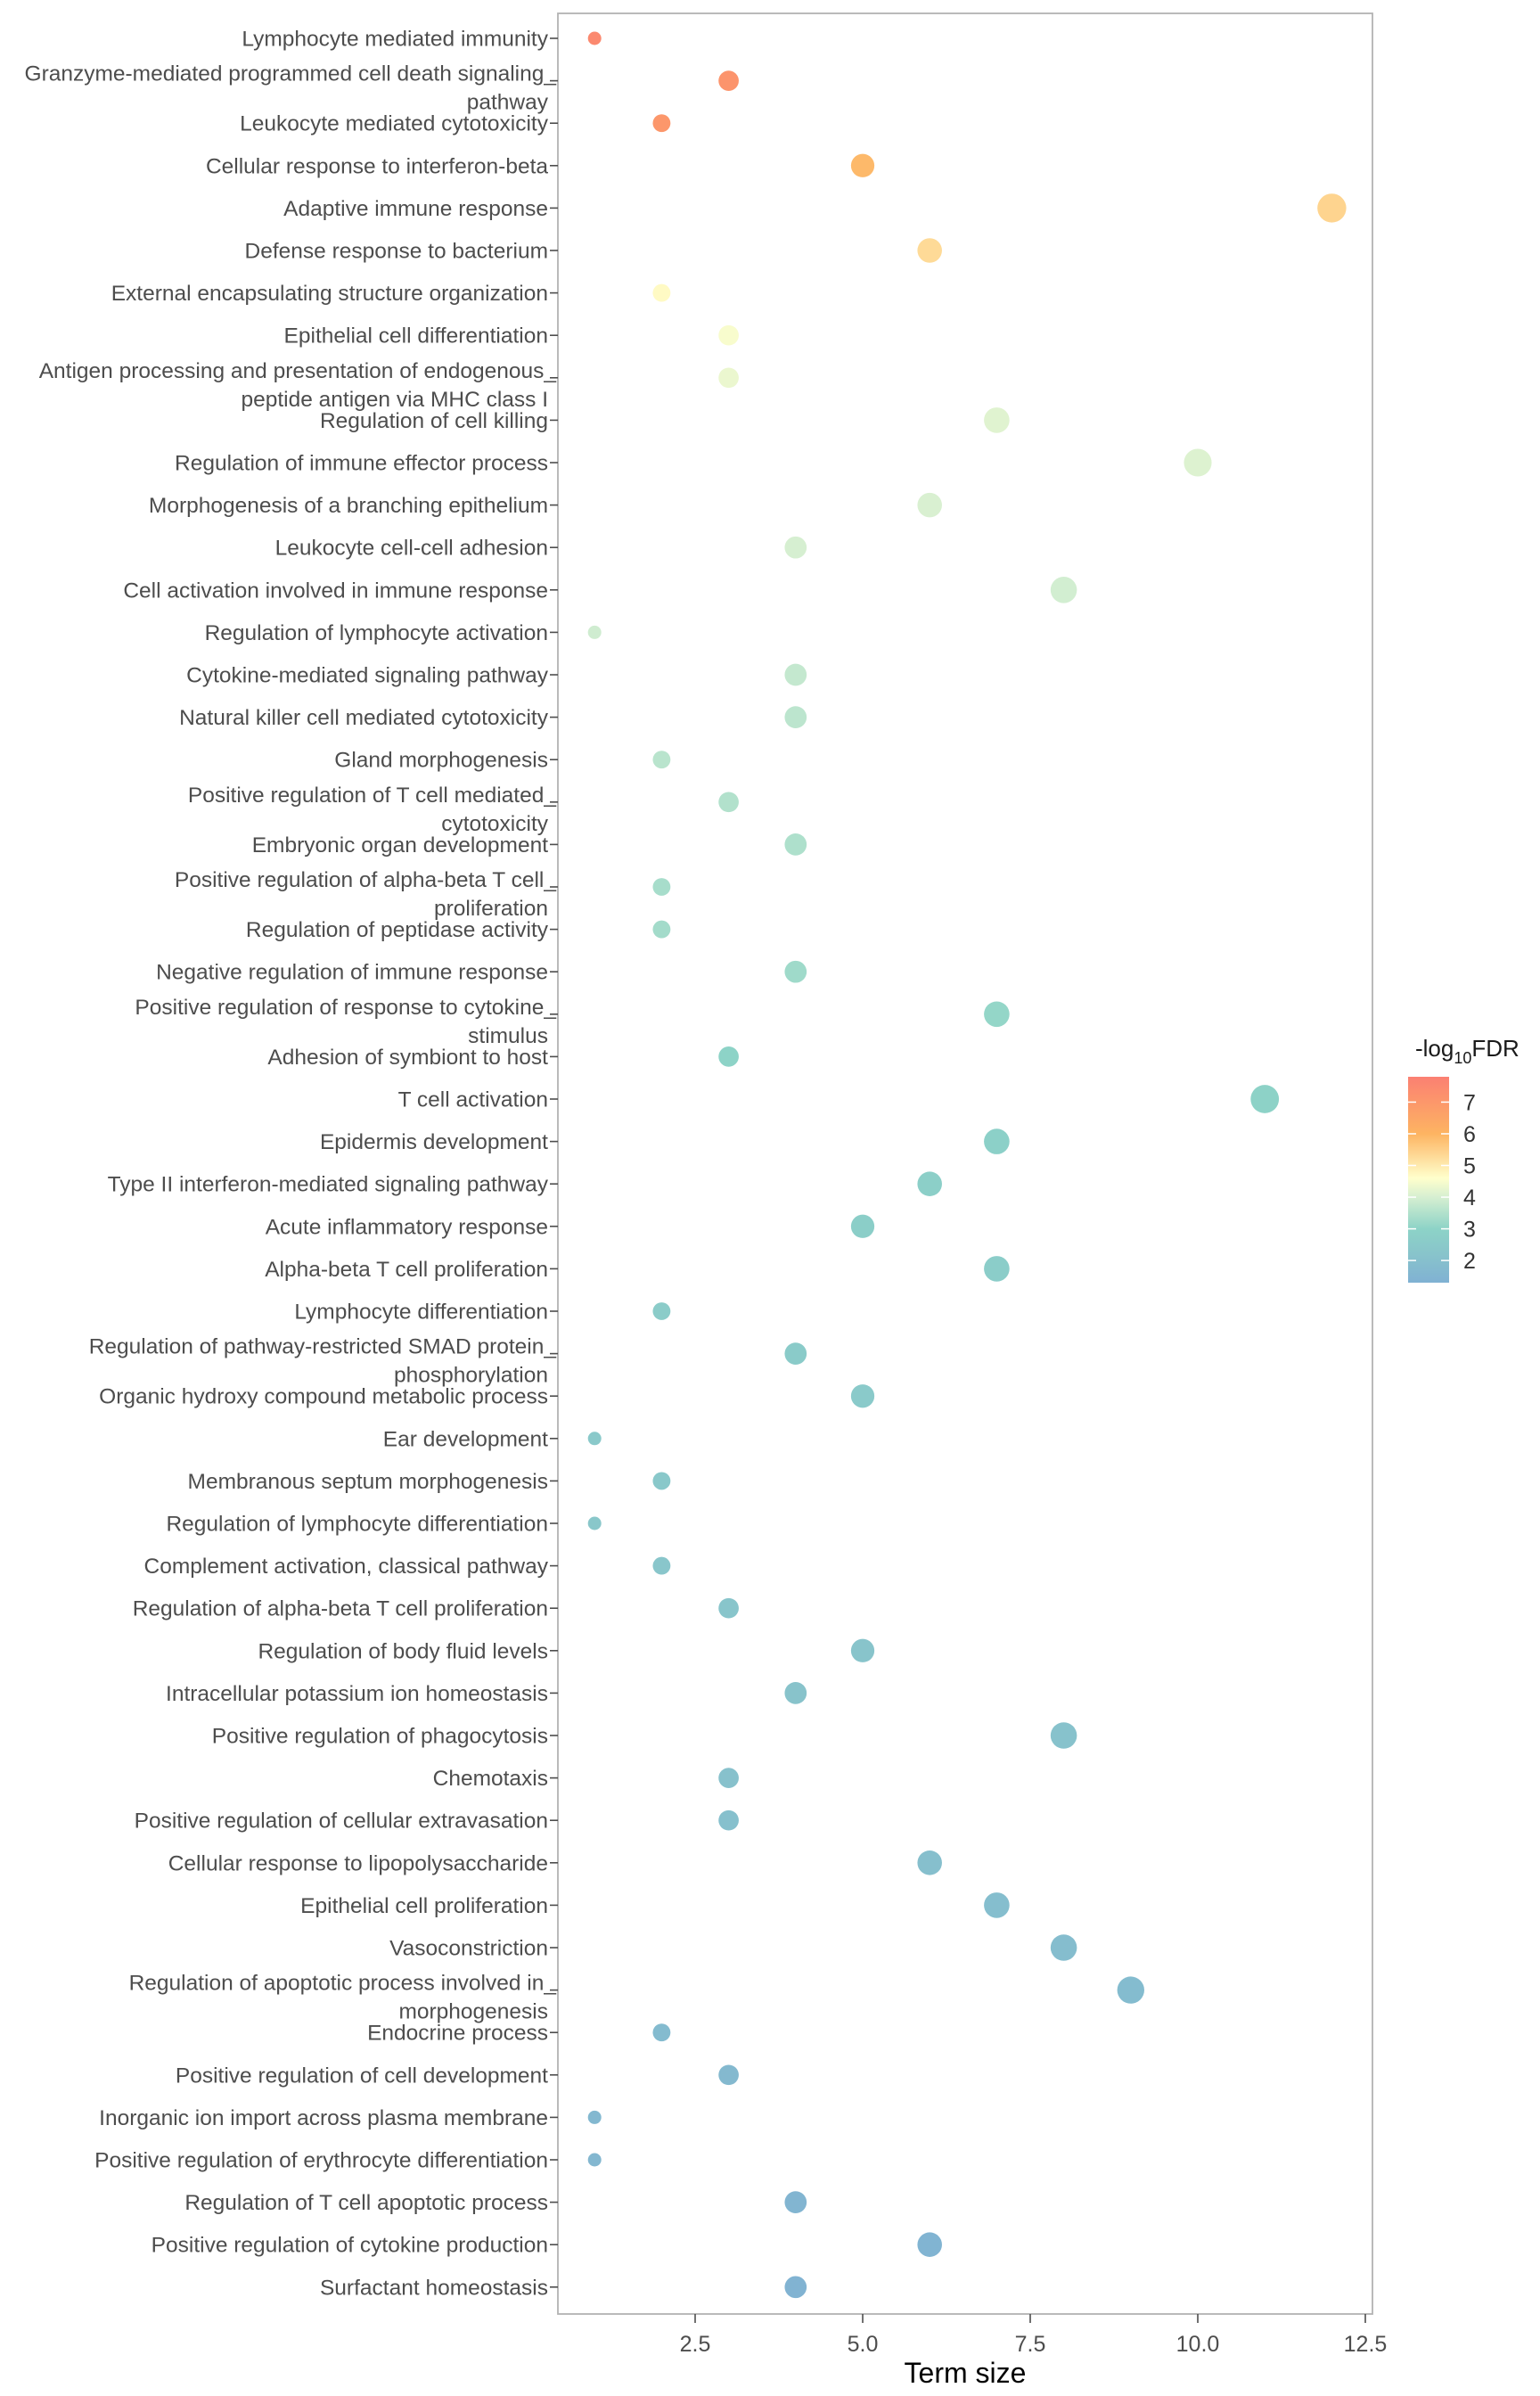 The image size is (1540, 2396). Describe the element at coordinates (394, 400) in the screenshot. I see `y-tick-label-continuation: peptide antigen via MHC class I` at that location.